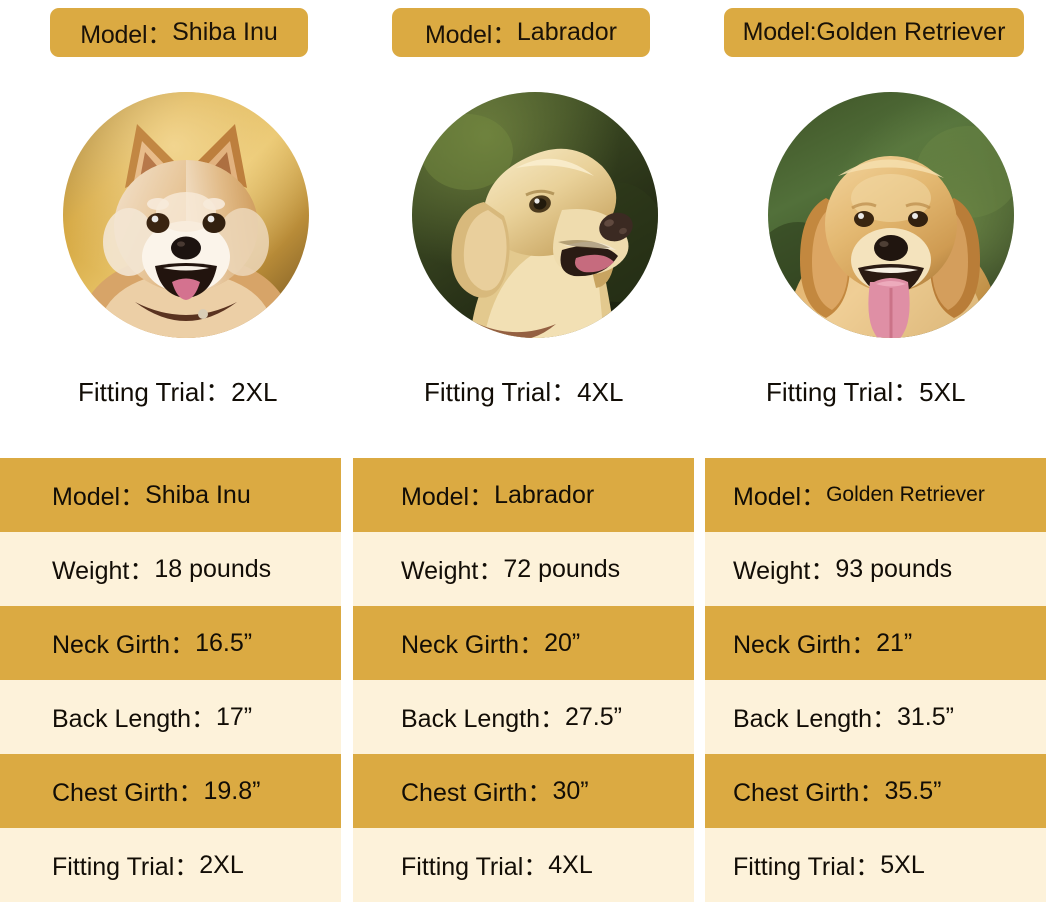  Describe the element at coordinates (925, 716) in the screenshot. I see `spec-value: 31.5”` at that location.